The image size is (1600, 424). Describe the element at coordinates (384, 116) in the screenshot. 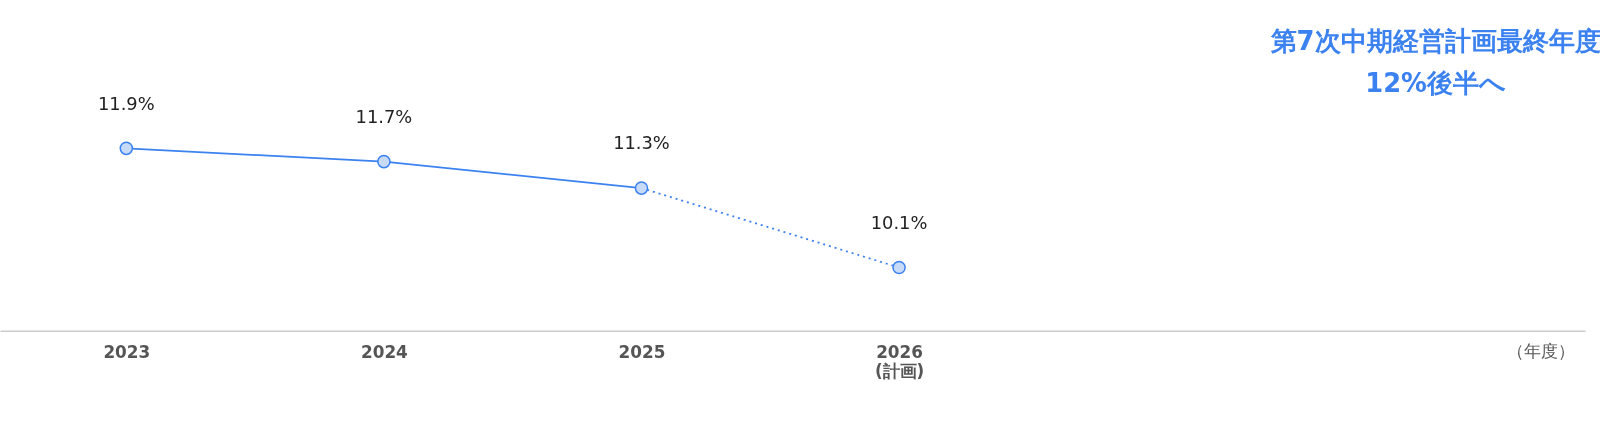

I see `data-label: 11.7%` at that location.